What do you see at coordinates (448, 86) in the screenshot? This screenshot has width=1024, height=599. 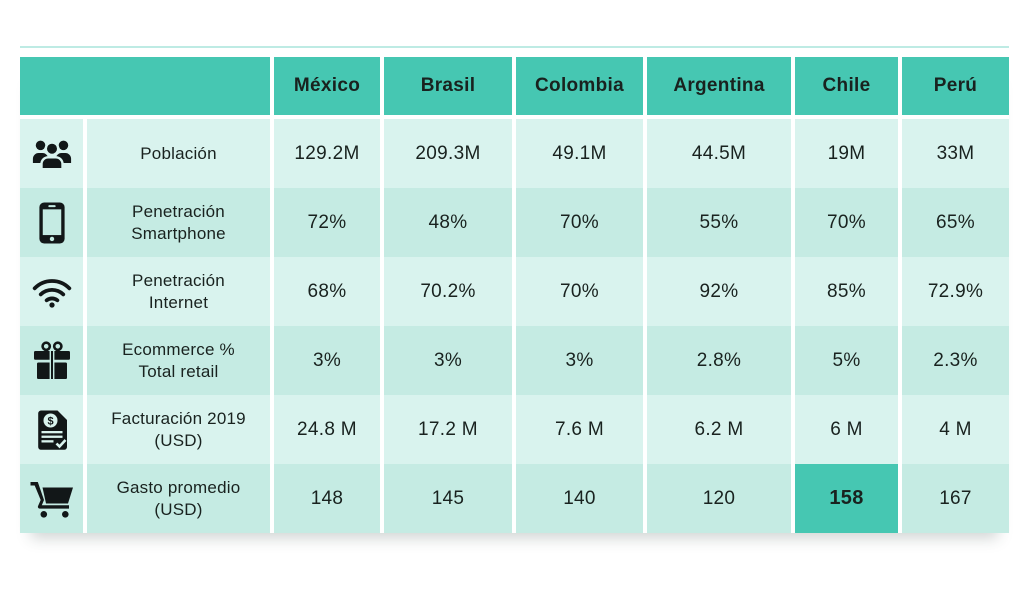 I see `column-header-brasil: Brasil` at bounding box center [448, 86].